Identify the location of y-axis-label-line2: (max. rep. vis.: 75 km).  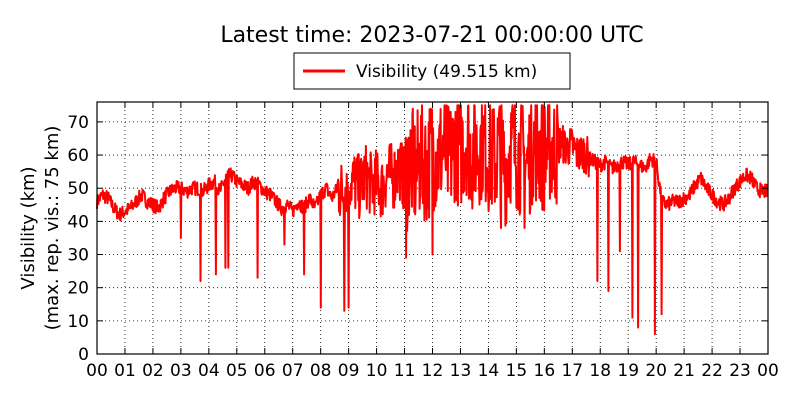
(52, 228).